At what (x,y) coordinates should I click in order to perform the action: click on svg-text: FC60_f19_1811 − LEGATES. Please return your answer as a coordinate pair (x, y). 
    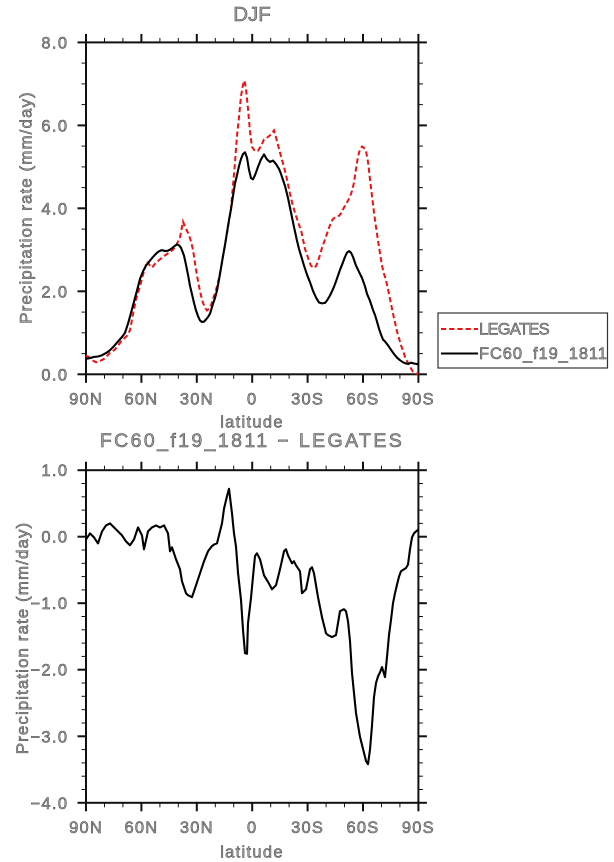
    Looking at the image, I should click on (252, 441).